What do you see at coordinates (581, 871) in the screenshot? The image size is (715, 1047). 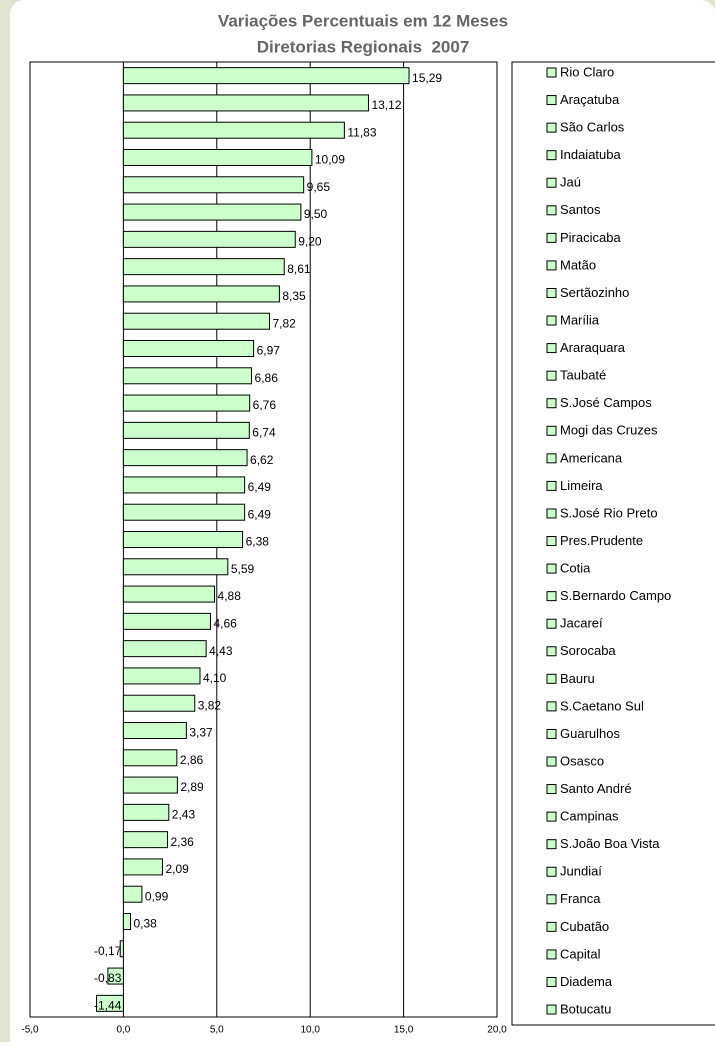 I see `legend-label: Jundiaí` at bounding box center [581, 871].